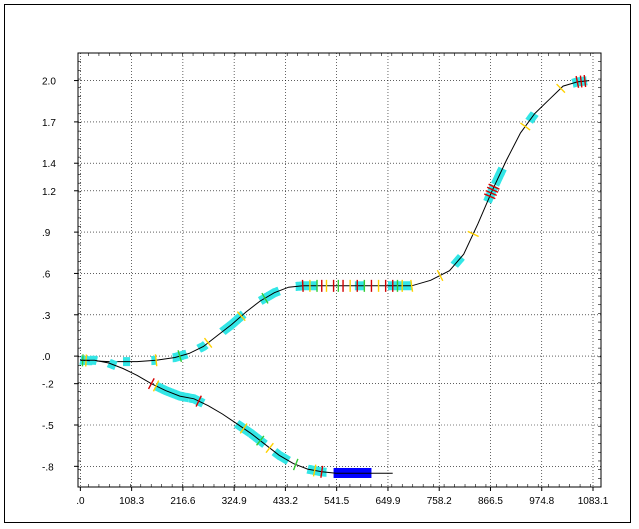 Image resolution: width=639 pixels, height=529 pixels. What do you see at coordinates (49, 192) in the screenshot?
I see `y-tick-label: 1.2` at bounding box center [49, 192].